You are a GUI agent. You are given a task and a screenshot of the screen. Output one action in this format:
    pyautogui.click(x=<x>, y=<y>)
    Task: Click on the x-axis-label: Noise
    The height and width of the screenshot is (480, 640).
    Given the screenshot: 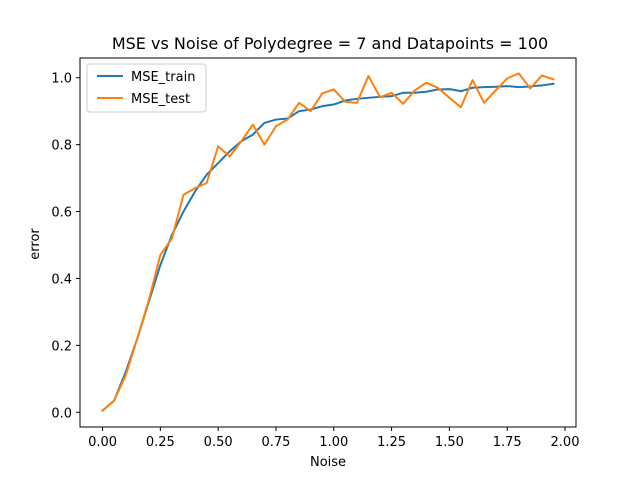 What is the action you would take?
    pyautogui.click(x=328, y=462)
    